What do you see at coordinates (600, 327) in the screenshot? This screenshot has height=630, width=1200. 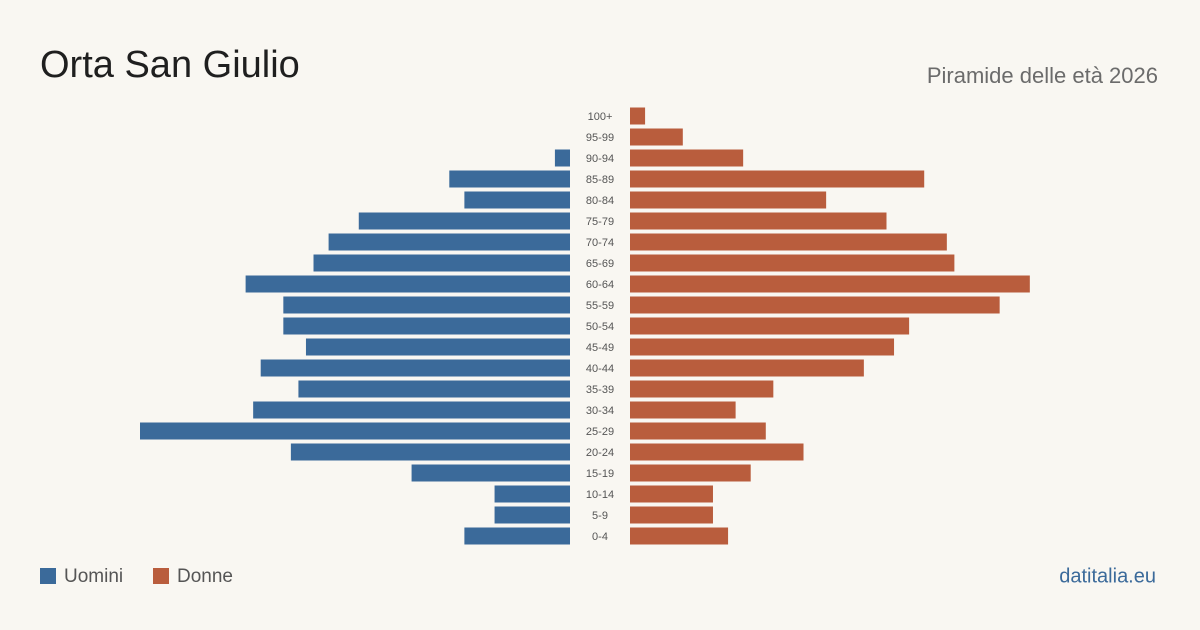 I see `age-label: 50-54` at bounding box center [600, 327].